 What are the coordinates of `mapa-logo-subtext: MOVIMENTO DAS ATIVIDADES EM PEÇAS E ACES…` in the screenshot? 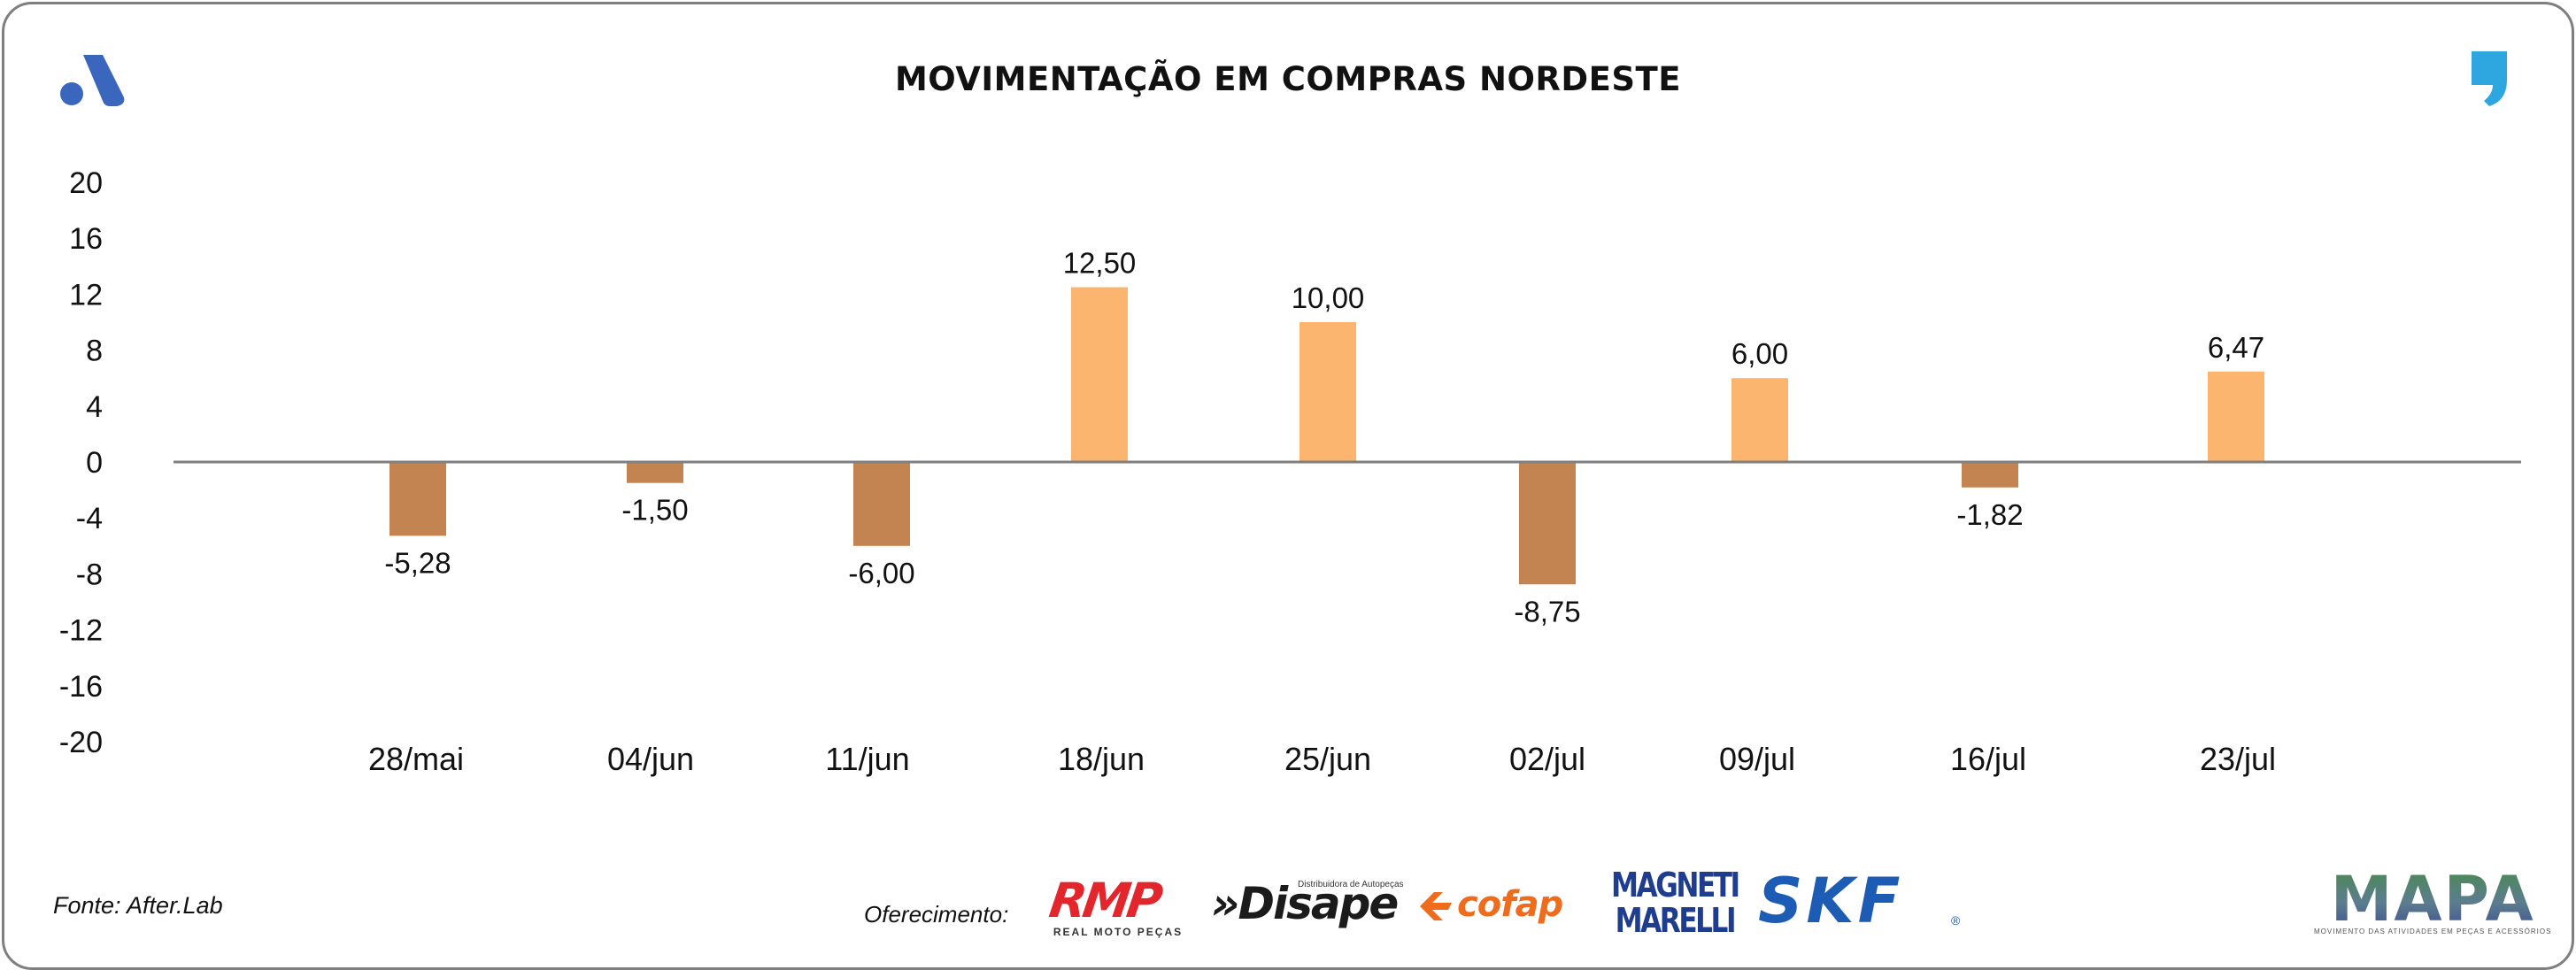 It's located at (2433, 931).